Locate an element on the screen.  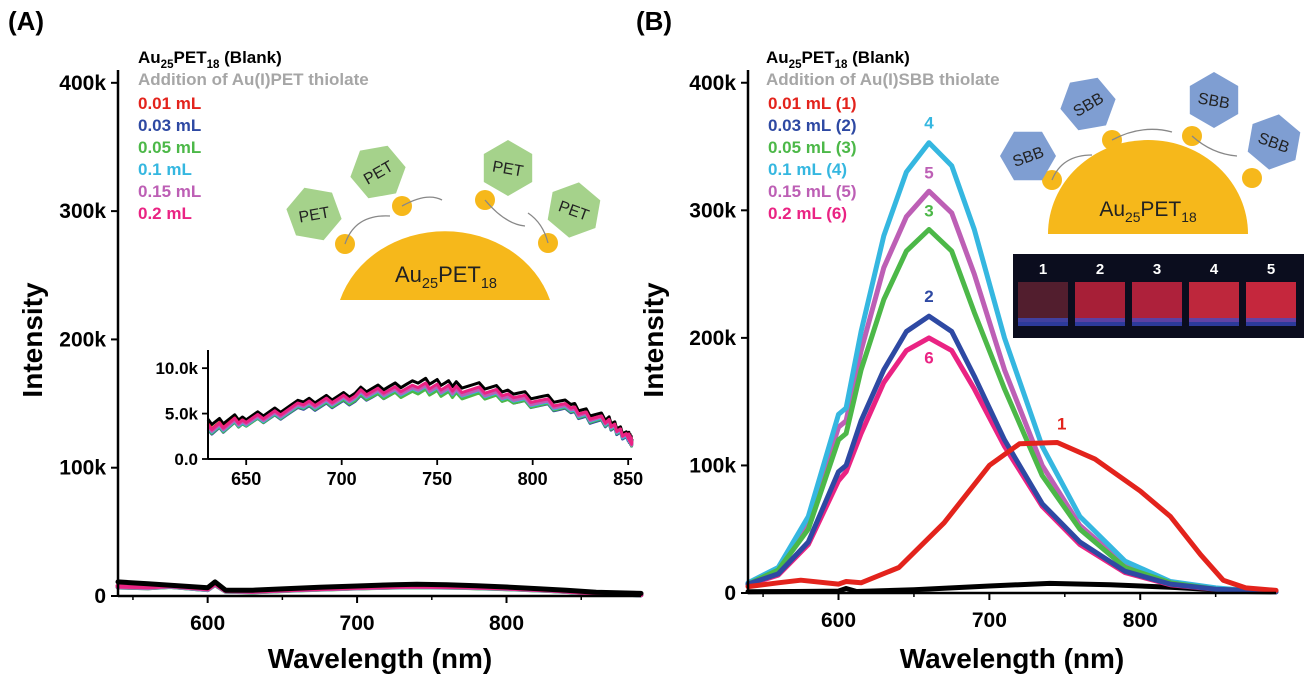
legend-entry: 0.1 mL is located at coordinates (165, 169).